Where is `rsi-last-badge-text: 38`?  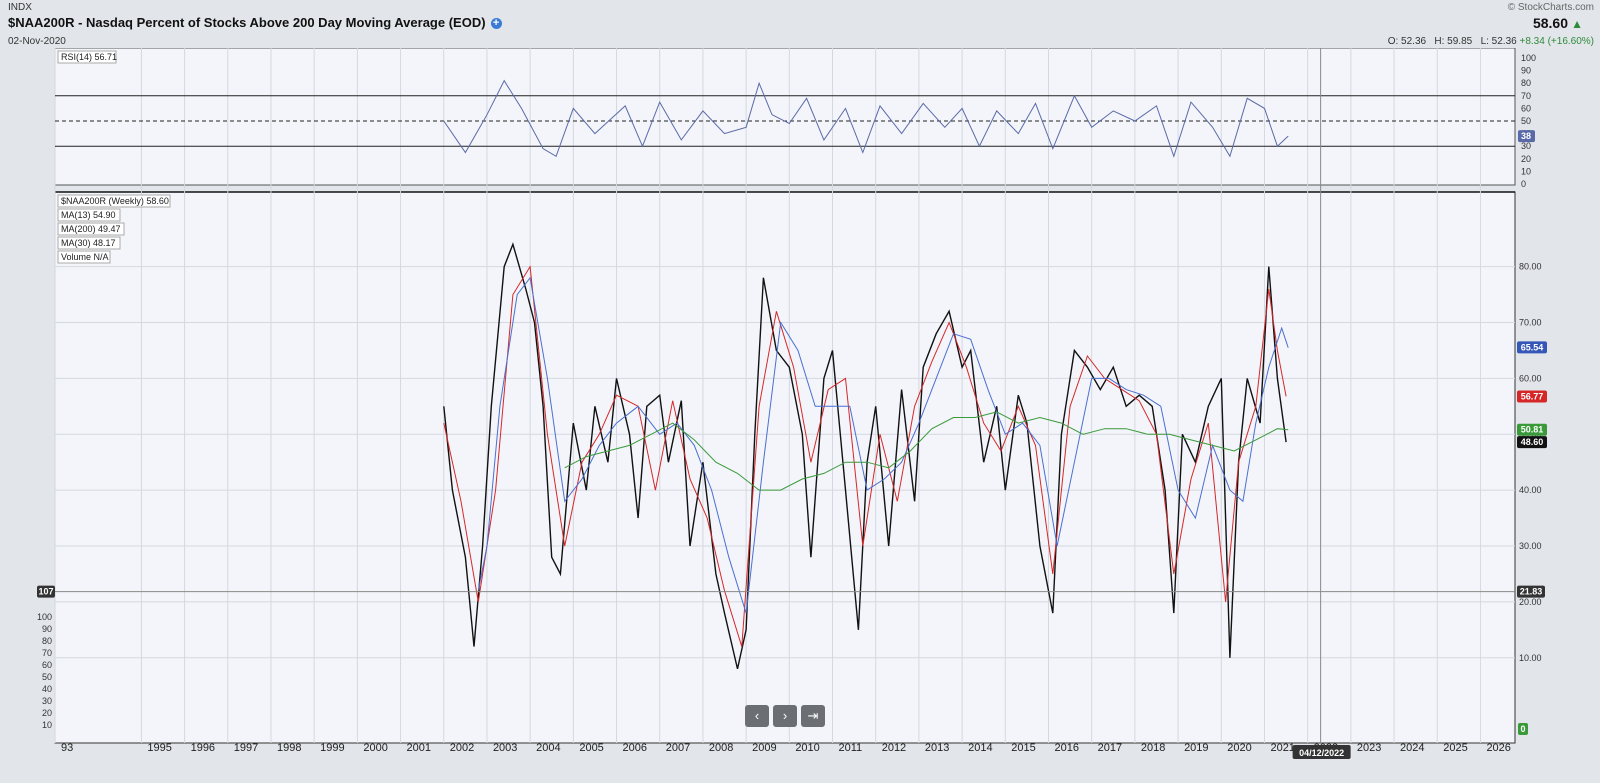 rsi-last-badge-text: 38 is located at coordinates (1526, 136).